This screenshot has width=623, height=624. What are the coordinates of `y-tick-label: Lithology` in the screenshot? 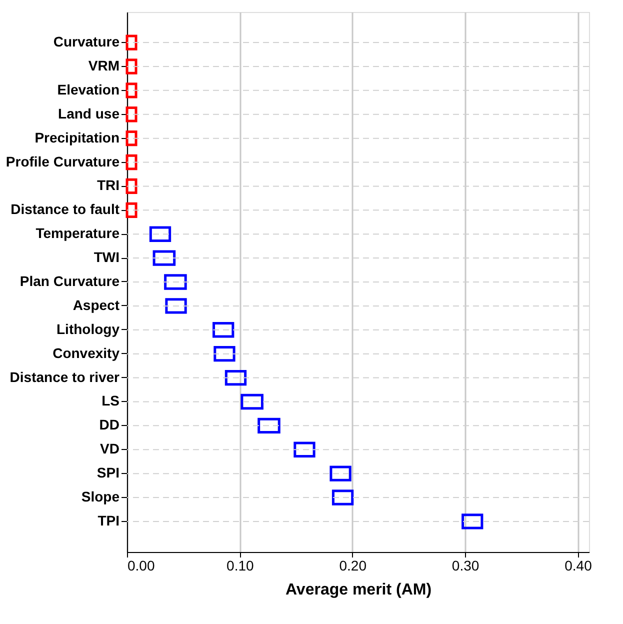 It's located at (88, 328).